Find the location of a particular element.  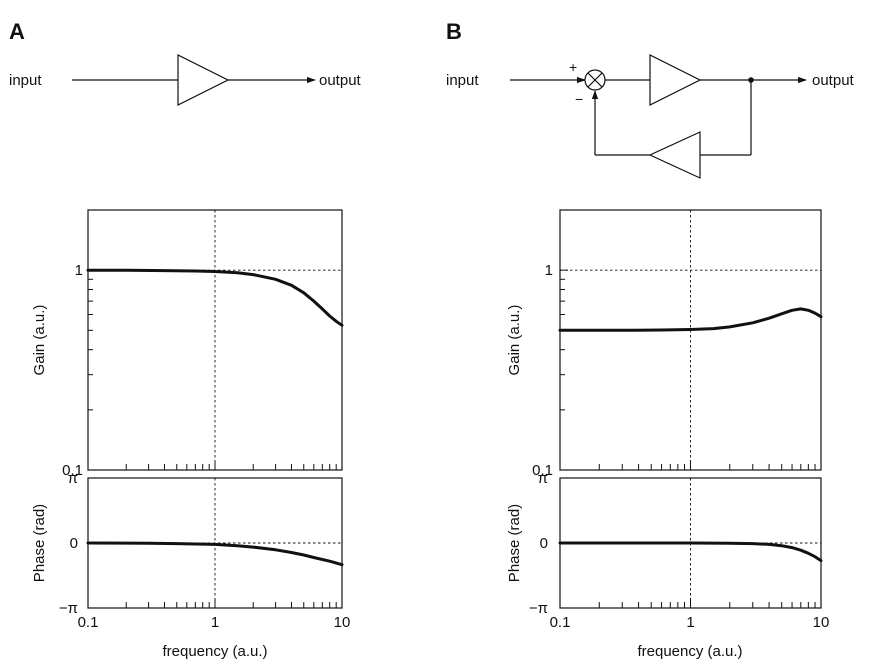

panel-b-gain-ytick-label-1: 1 is located at coordinates (549, 270).